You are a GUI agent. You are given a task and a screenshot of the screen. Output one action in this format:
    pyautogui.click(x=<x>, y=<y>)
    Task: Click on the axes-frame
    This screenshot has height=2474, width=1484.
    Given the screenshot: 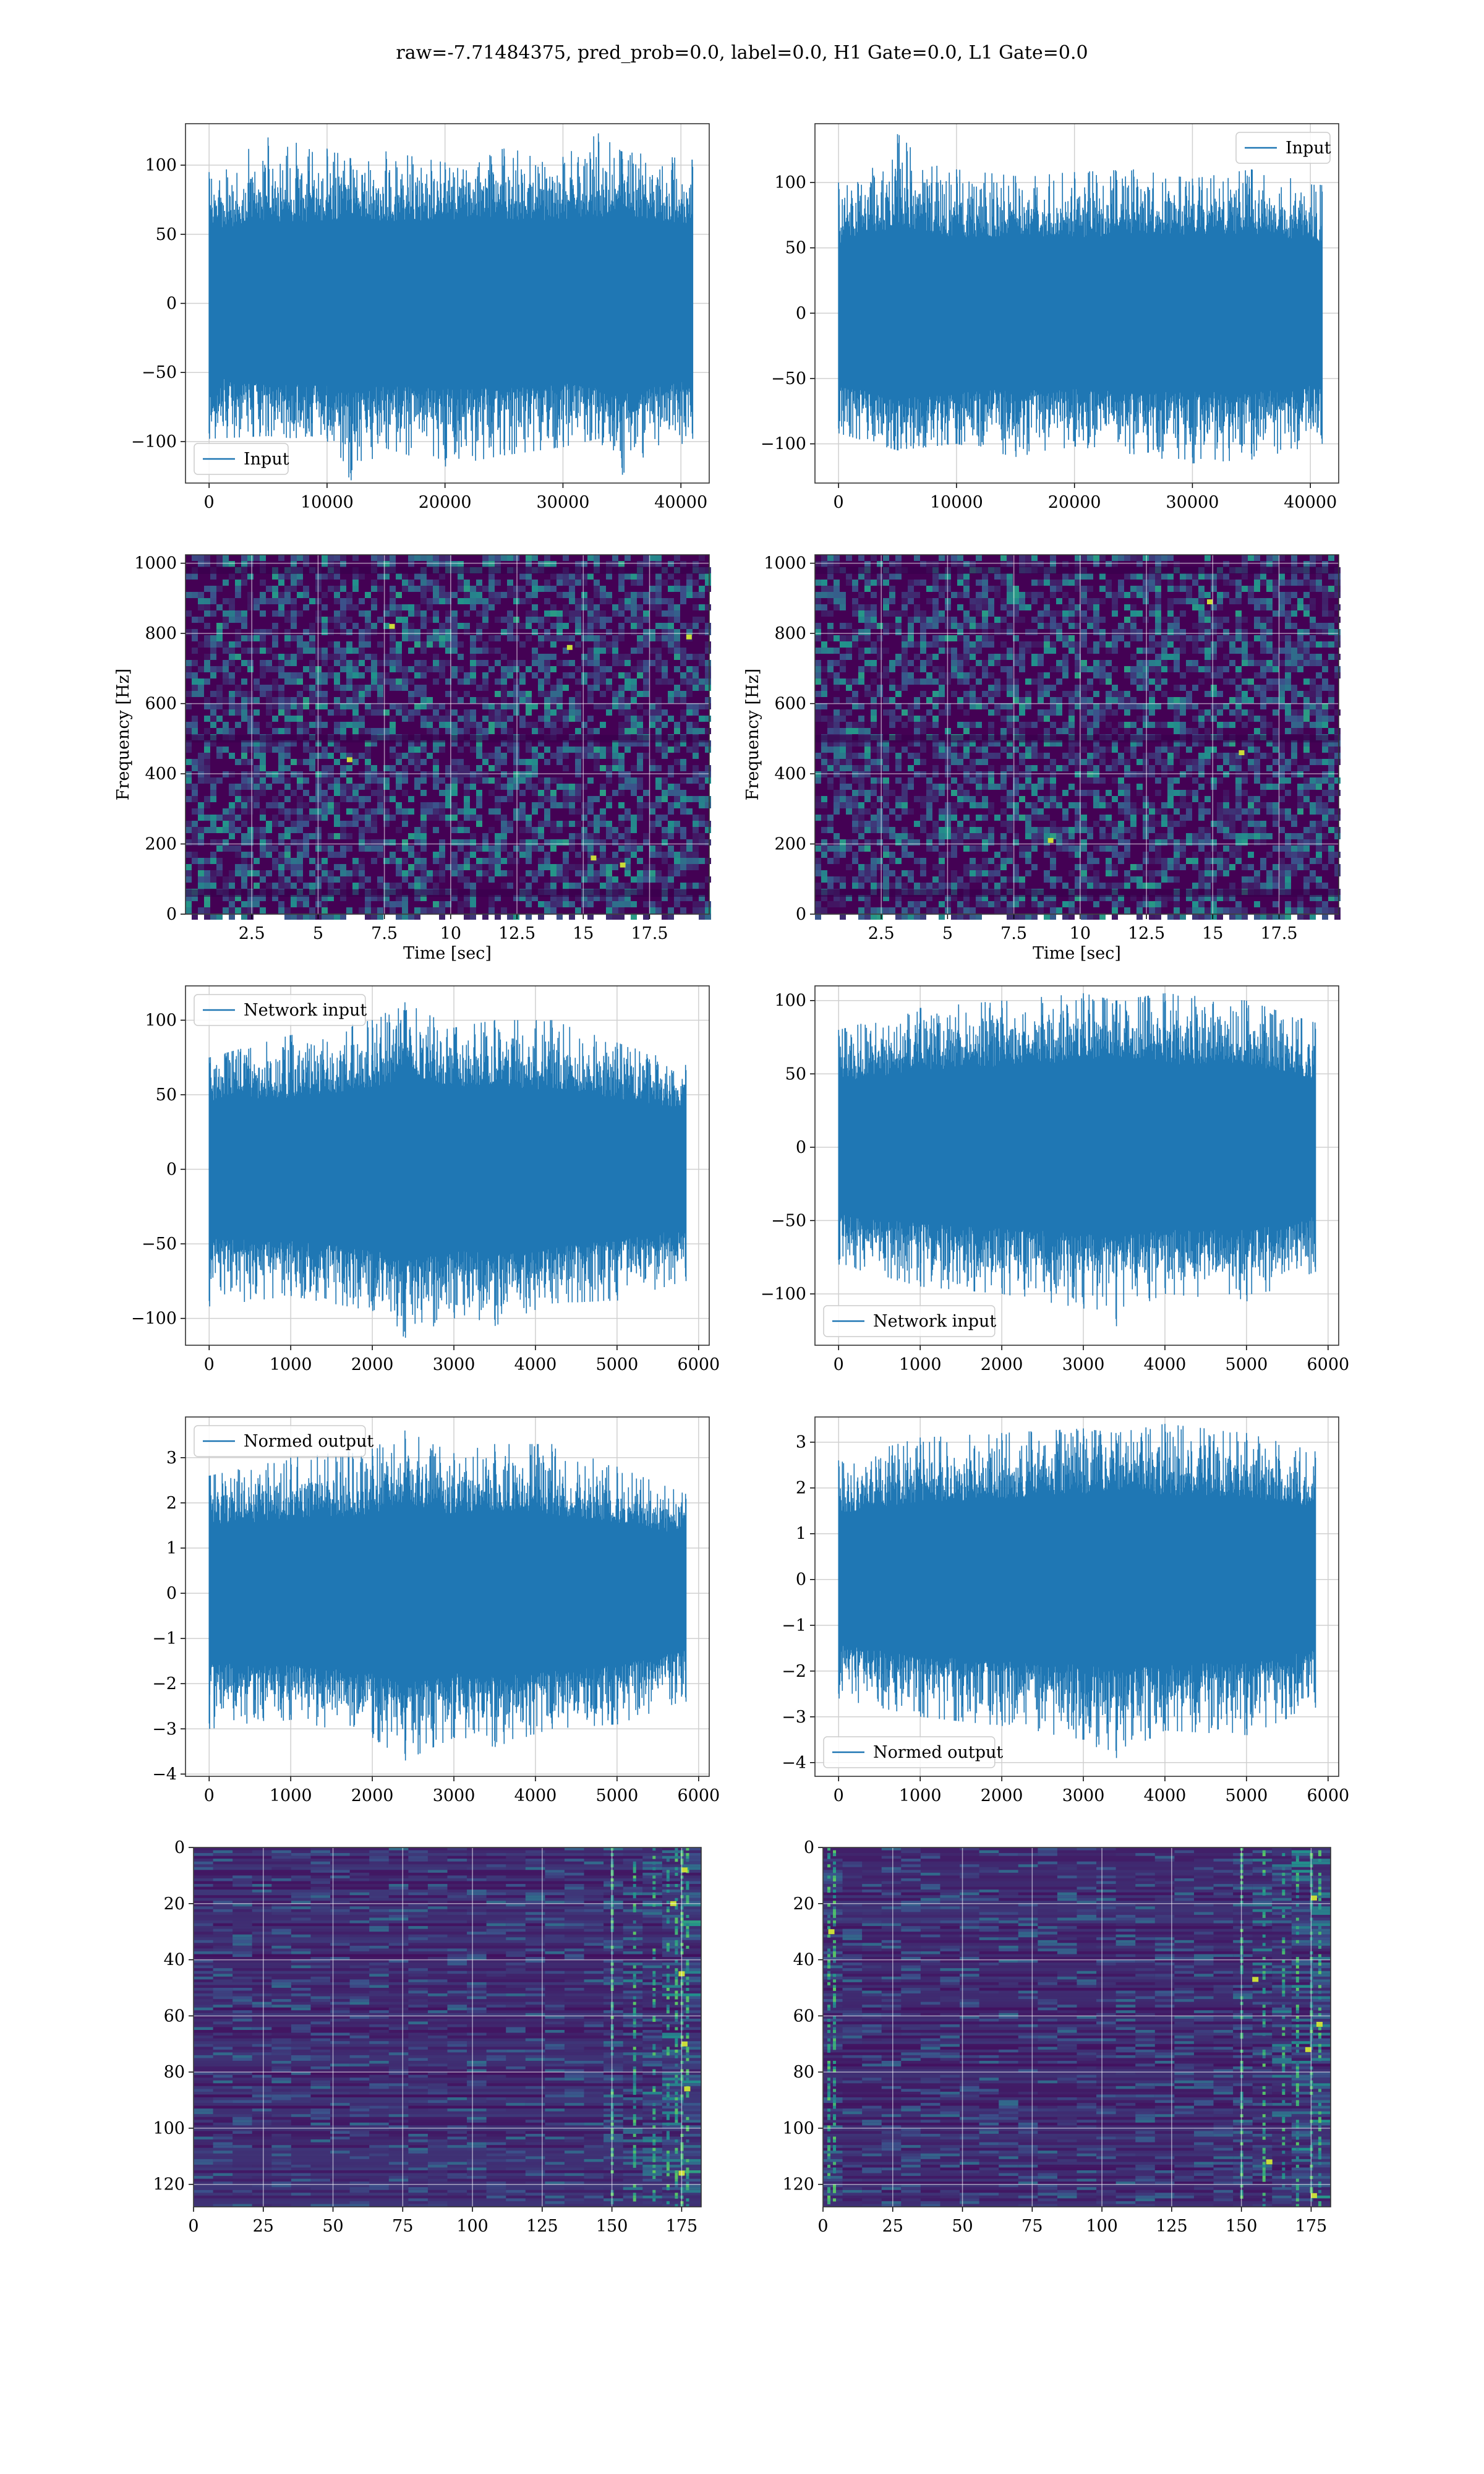 What is the action you would take?
    pyautogui.click(x=447, y=303)
    